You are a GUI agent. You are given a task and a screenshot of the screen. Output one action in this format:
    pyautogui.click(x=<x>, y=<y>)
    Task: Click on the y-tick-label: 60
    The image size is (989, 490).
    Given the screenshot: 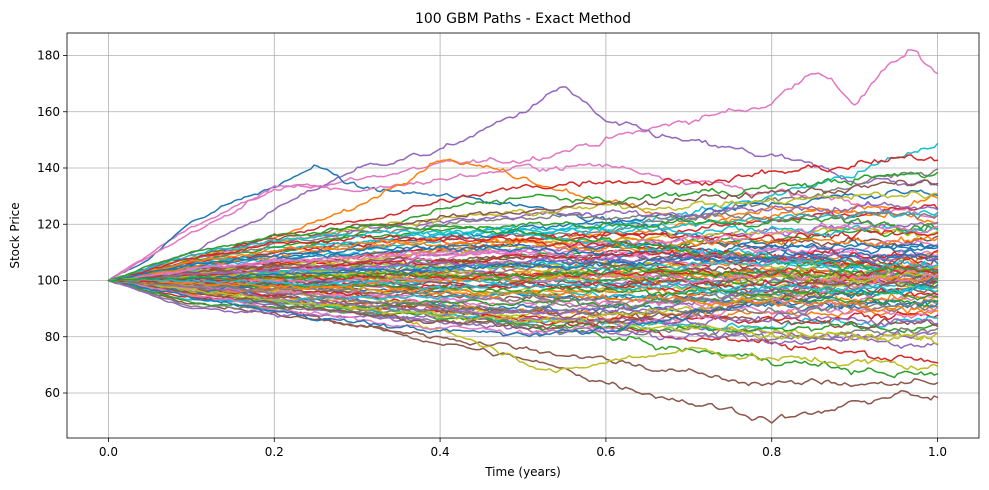 What is the action you would take?
    pyautogui.click(x=52, y=393)
    